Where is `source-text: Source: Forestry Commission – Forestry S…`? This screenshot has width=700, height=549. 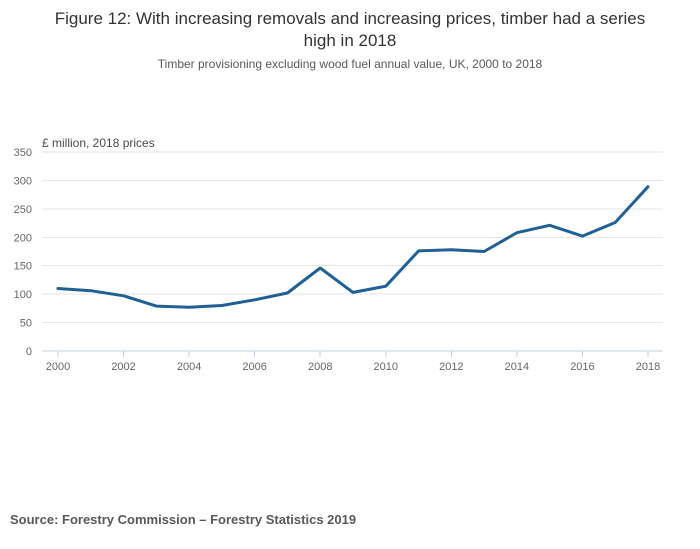 source-text: Source: Forestry Commission – Forestry S… is located at coordinates (183, 519).